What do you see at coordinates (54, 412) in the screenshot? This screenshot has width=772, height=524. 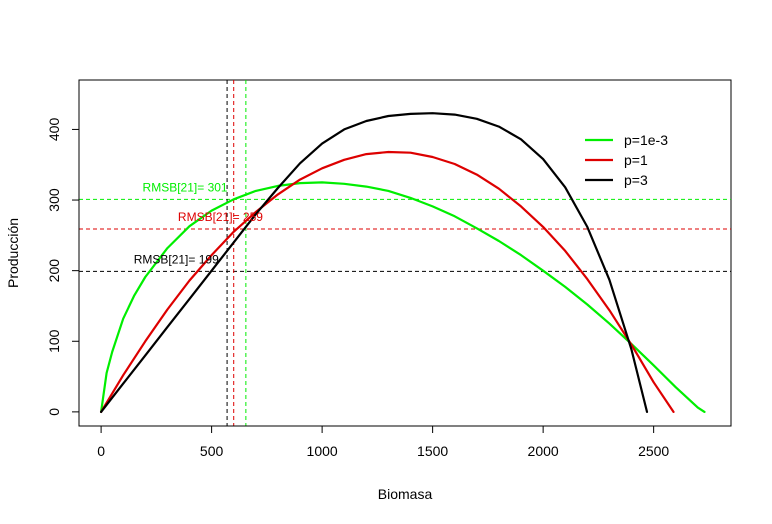 I see `y-tick-label: 0` at bounding box center [54, 412].